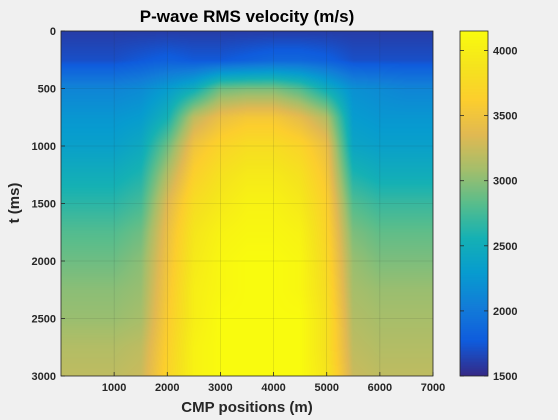  I want to click on x-axis-ticks: 1000 2000 3000 4000 5000 6000 7000, so click(273, 383).